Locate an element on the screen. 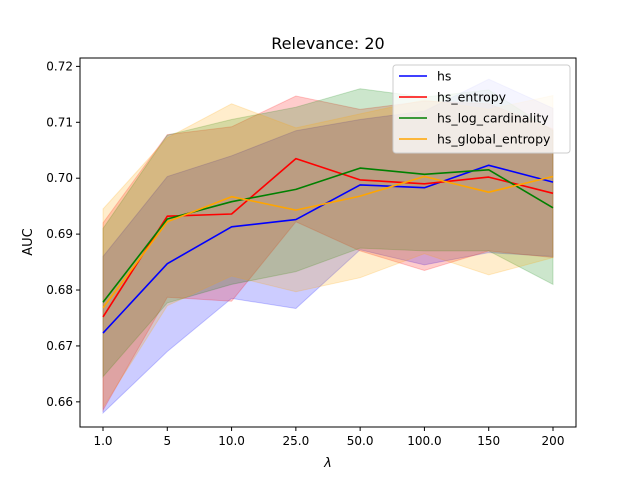 The width and height of the screenshot is (640, 480). y-tick-label: 0.69 is located at coordinates (59, 234).